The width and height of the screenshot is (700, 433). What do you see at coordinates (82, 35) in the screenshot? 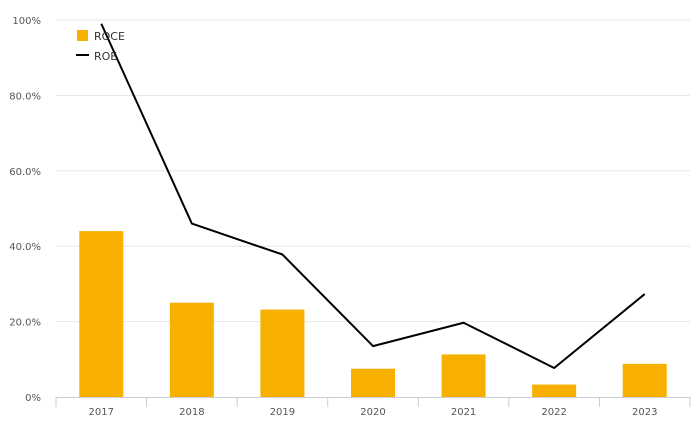
I see `legend-swatch-roce` at bounding box center [82, 35].